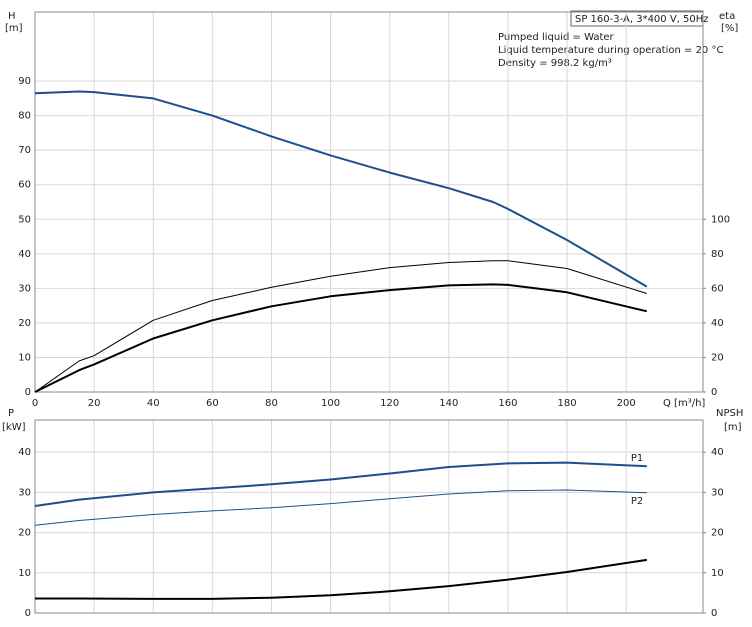 The image size is (752, 627). What do you see at coordinates (212, 403) in the screenshot?
I see `x-tick-label: 60` at bounding box center [212, 403].